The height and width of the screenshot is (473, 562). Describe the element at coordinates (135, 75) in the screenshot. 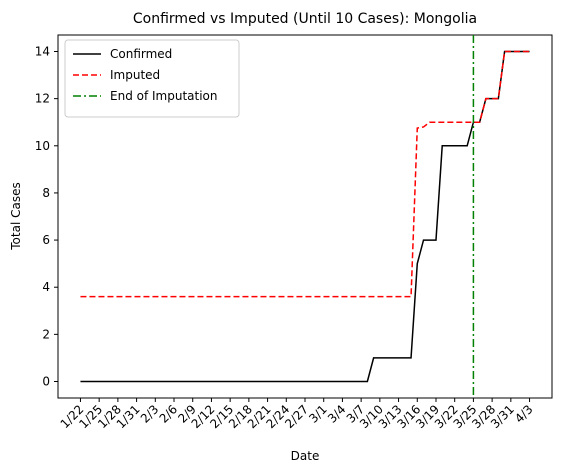

I see `legend-label: Imputed` at that location.